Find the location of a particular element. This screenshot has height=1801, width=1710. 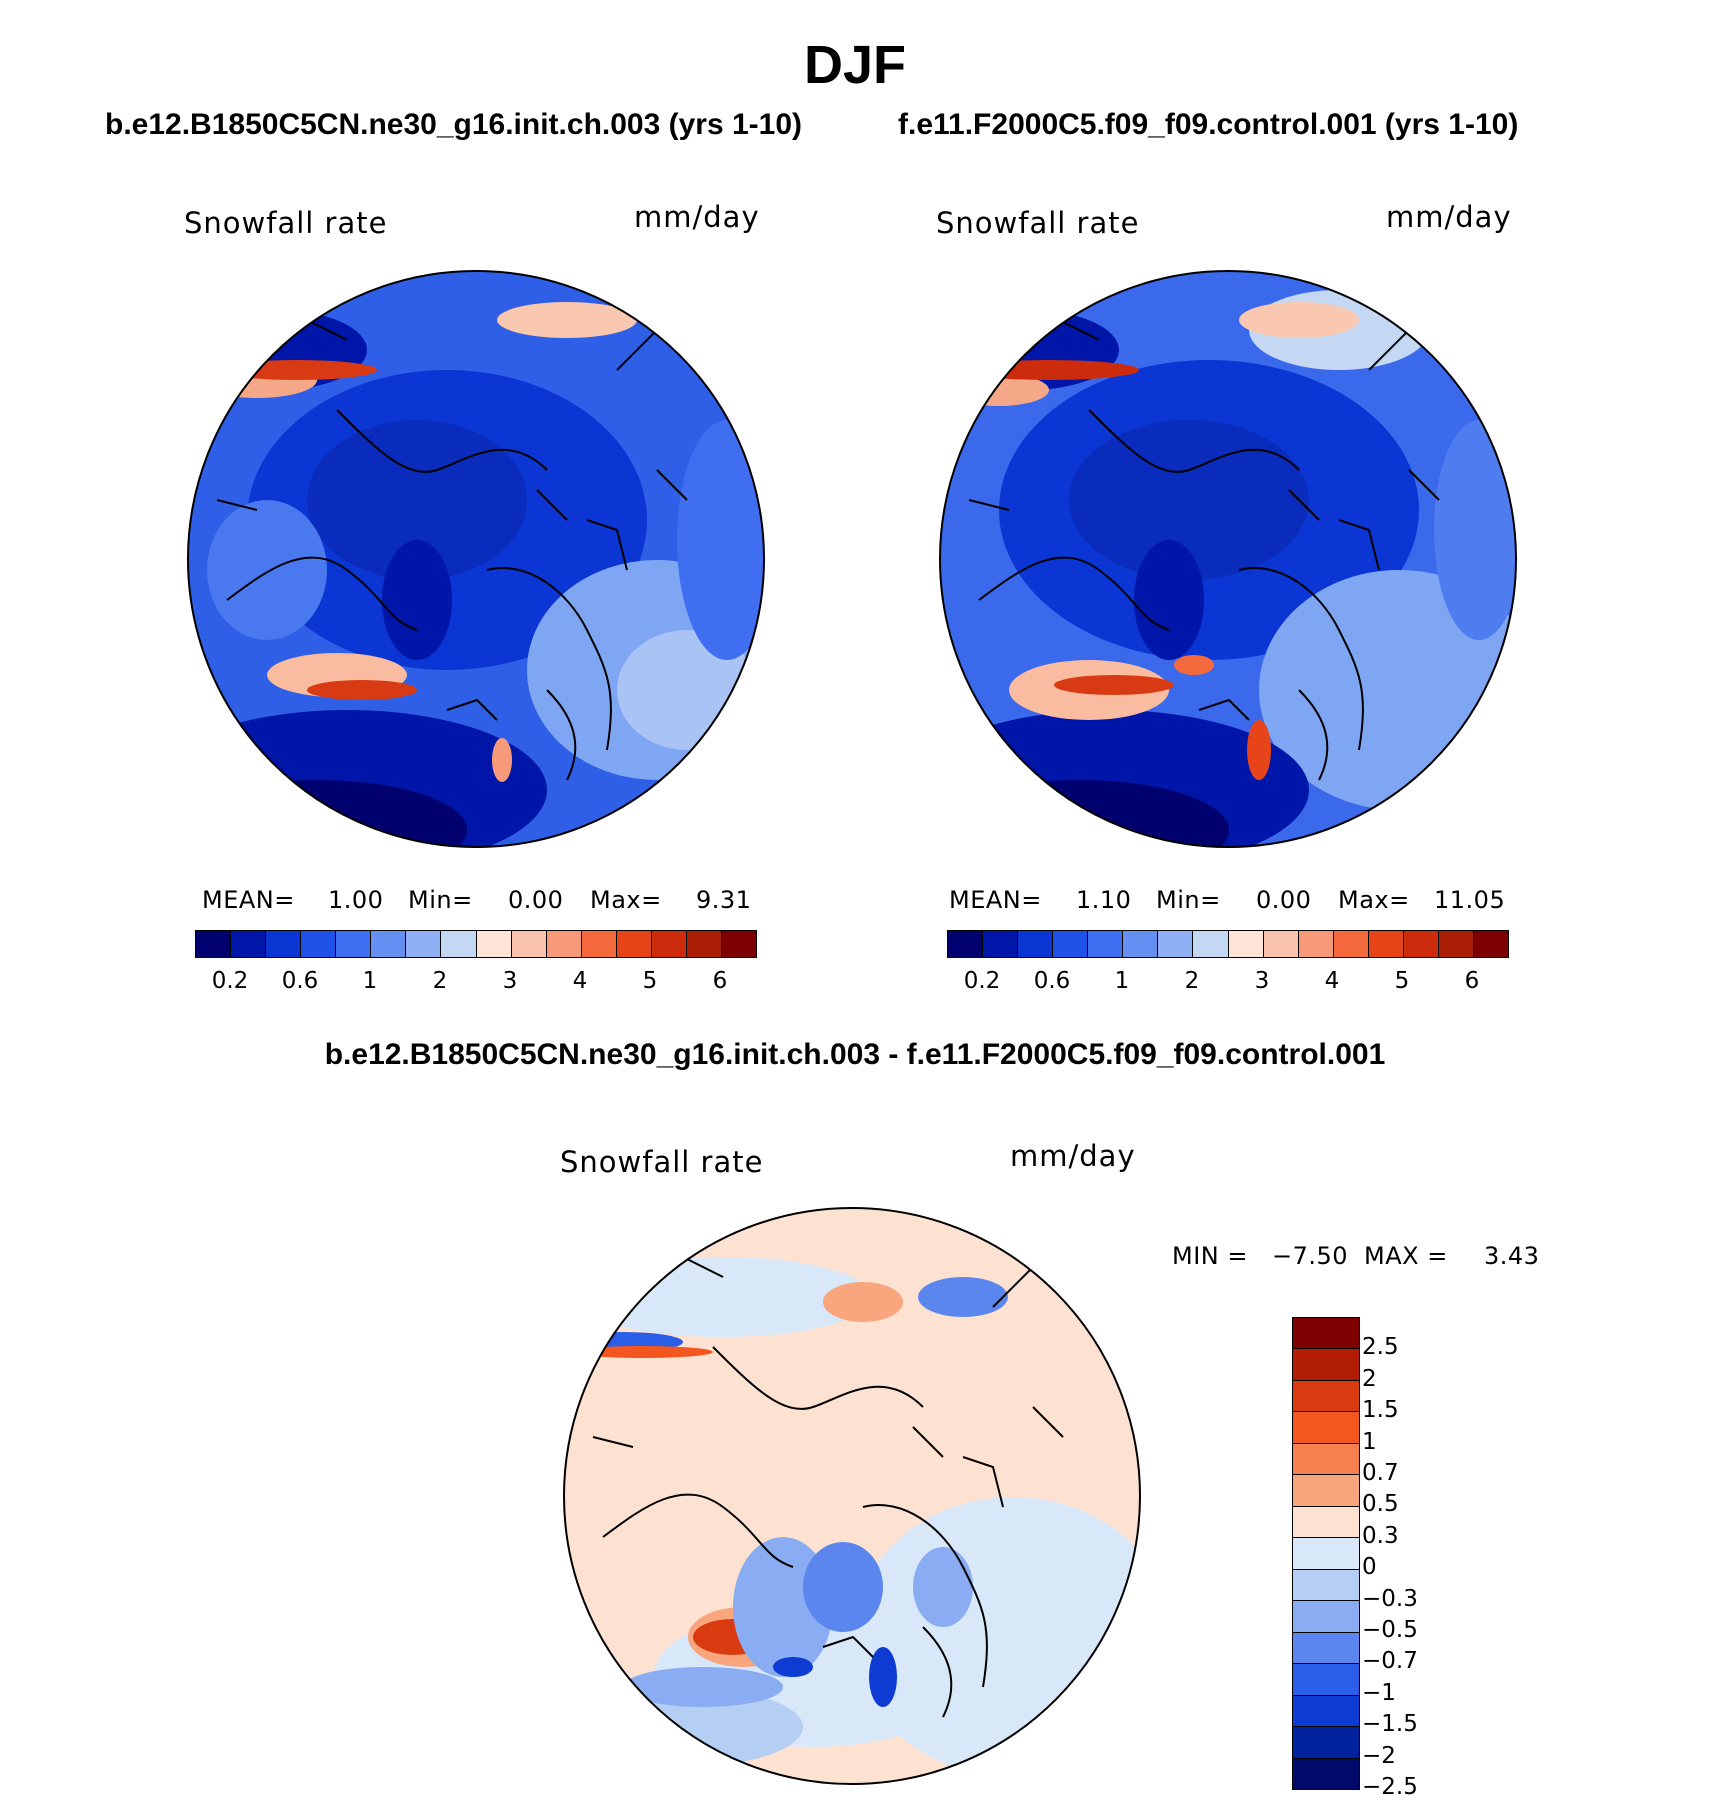

left-max-label: Max= is located at coordinates (626, 900).